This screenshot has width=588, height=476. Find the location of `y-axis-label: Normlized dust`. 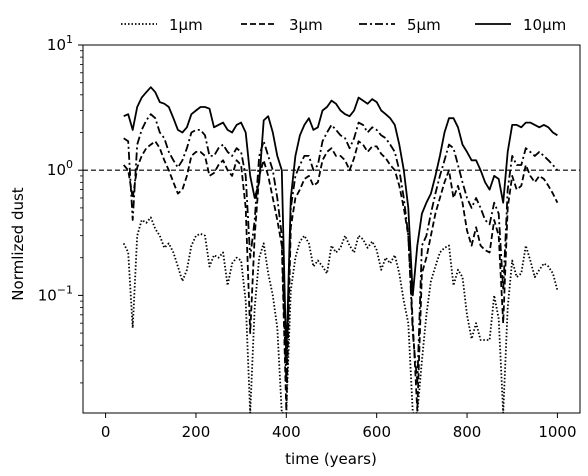

y-axis-label: Normlized dust is located at coordinates (18, 243).